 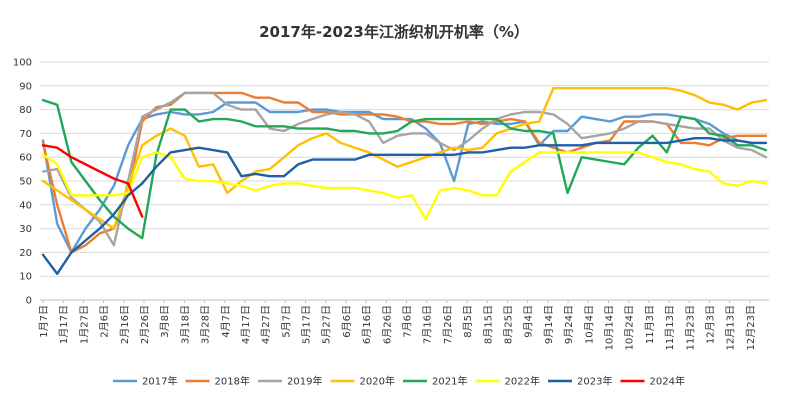 What do you see at coordinates (569, 324) in the screenshot?
I see `x-tick-label: 9月24日` at bounding box center [569, 324].